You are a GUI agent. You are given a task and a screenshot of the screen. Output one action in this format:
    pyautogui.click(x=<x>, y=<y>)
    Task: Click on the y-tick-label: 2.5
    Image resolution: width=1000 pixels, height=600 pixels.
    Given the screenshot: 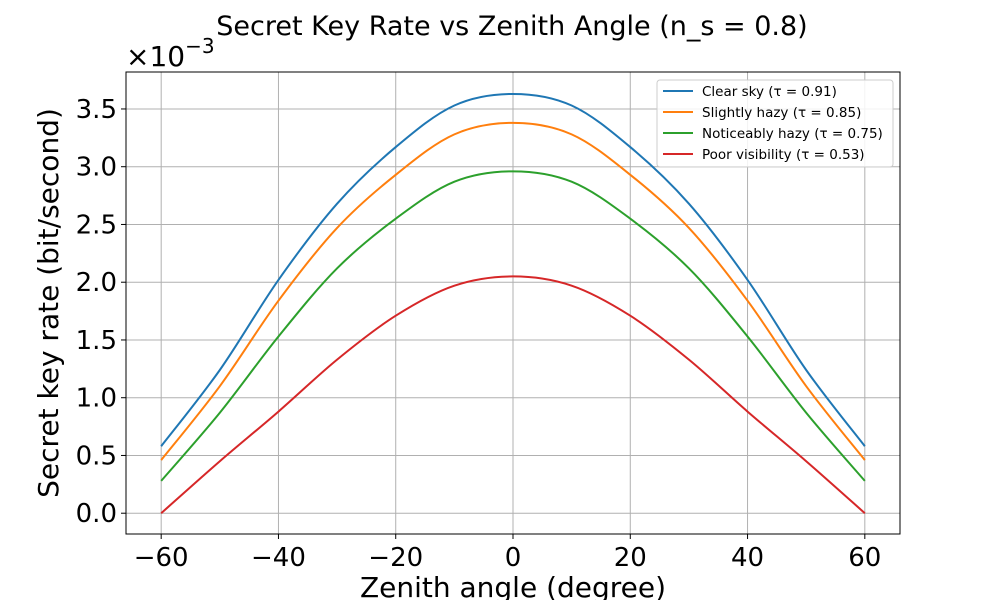 What is the action you would take?
    pyautogui.click(x=96, y=225)
    